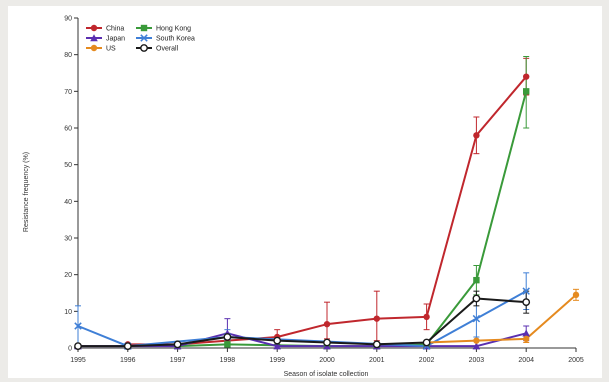 The image size is (609, 382). What do you see at coordinates (477, 360) in the screenshot?
I see `x-tick-label: 2003` at bounding box center [477, 360].